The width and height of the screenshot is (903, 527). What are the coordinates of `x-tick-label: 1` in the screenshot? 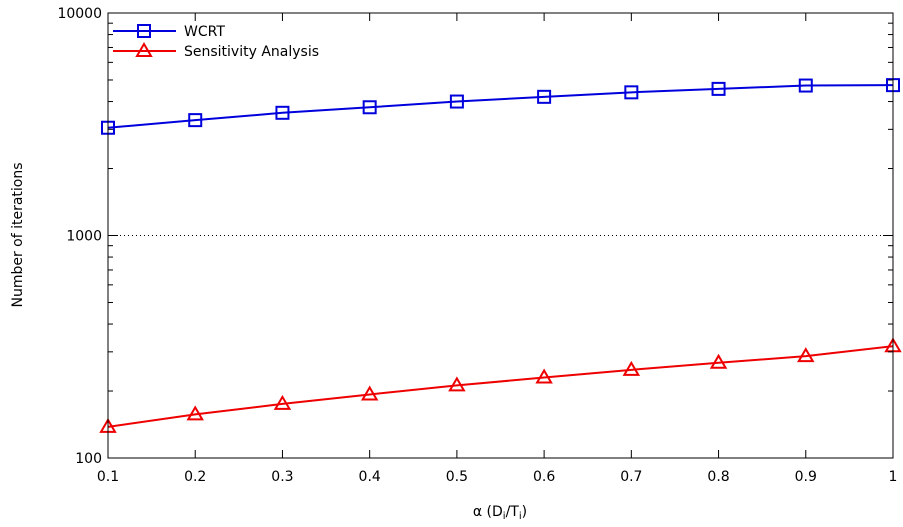 It's located at (893, 477).